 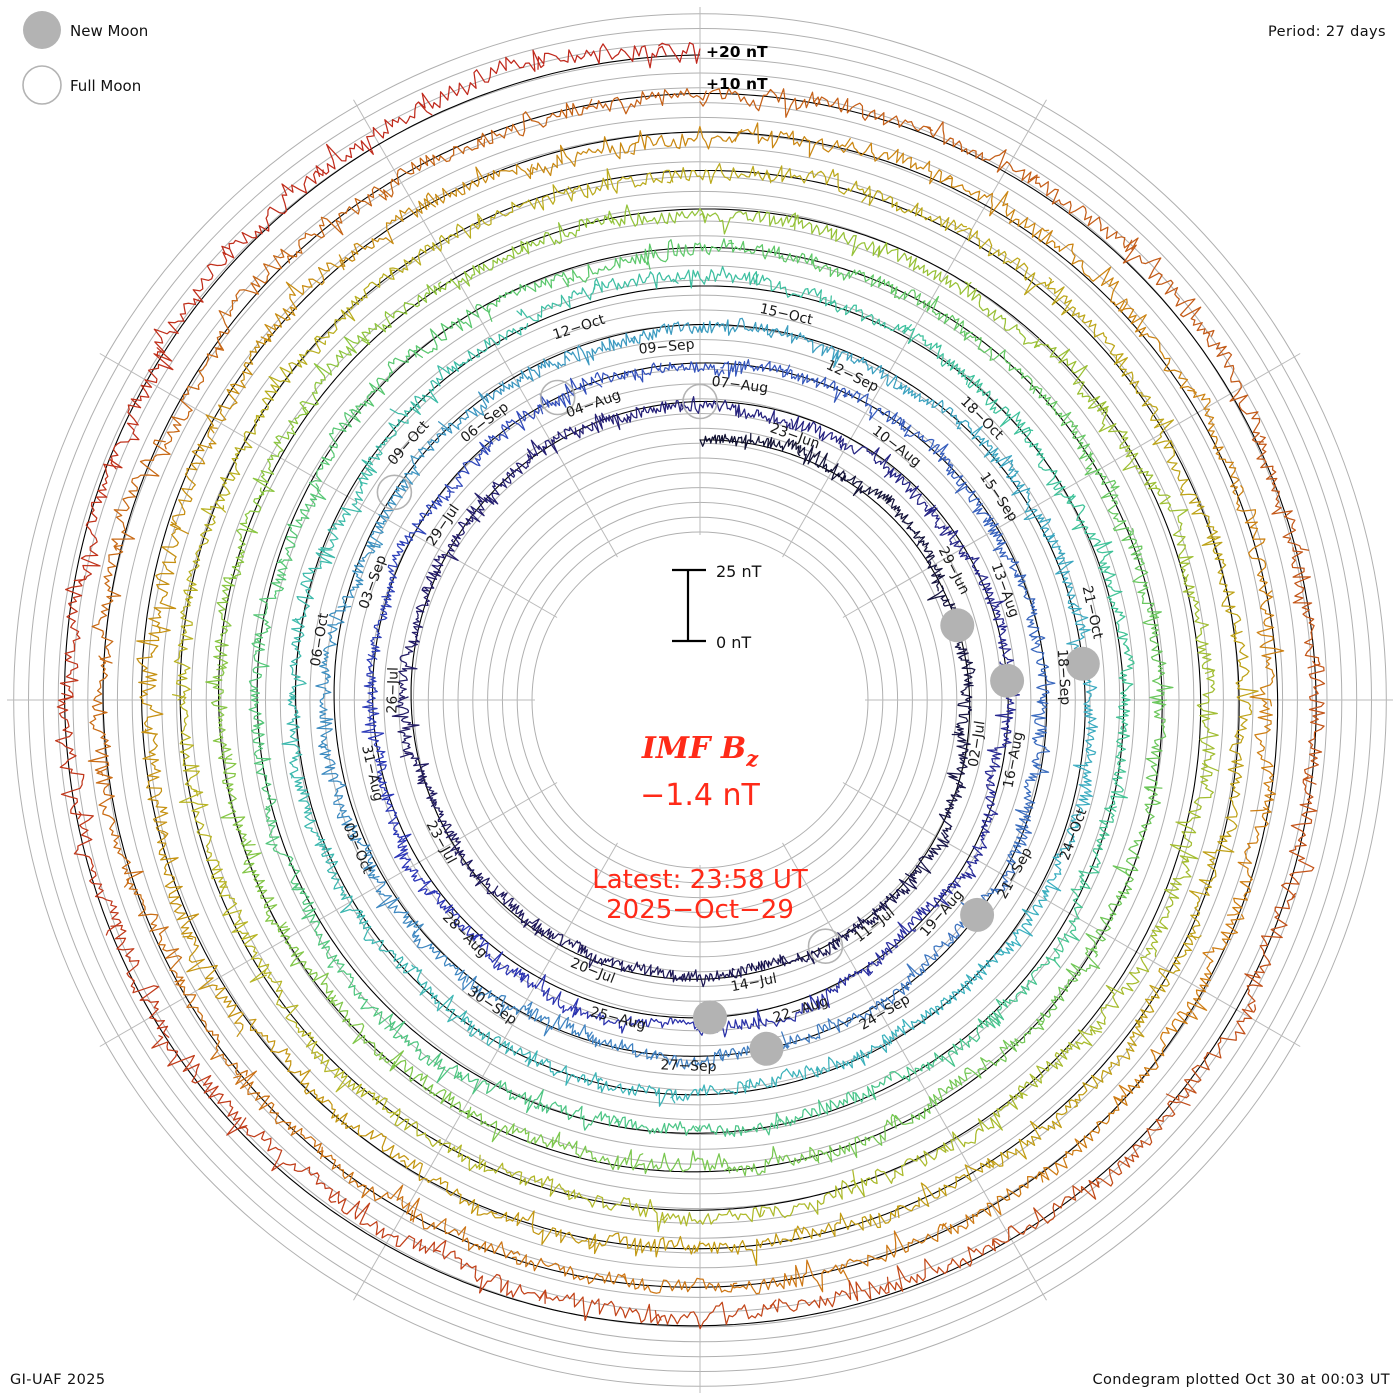 What do you see at coordinates (105, 86) in the screenshot?
I see `full-moon-legend-label: Full Moon` at bounding box center [105, 86].